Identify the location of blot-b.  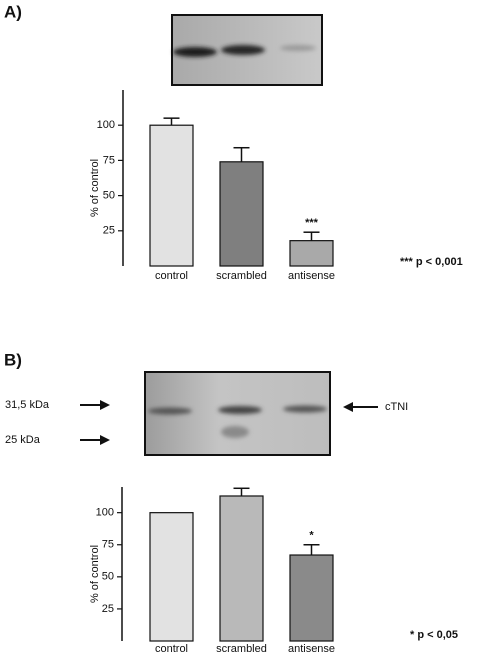
(237, 413).